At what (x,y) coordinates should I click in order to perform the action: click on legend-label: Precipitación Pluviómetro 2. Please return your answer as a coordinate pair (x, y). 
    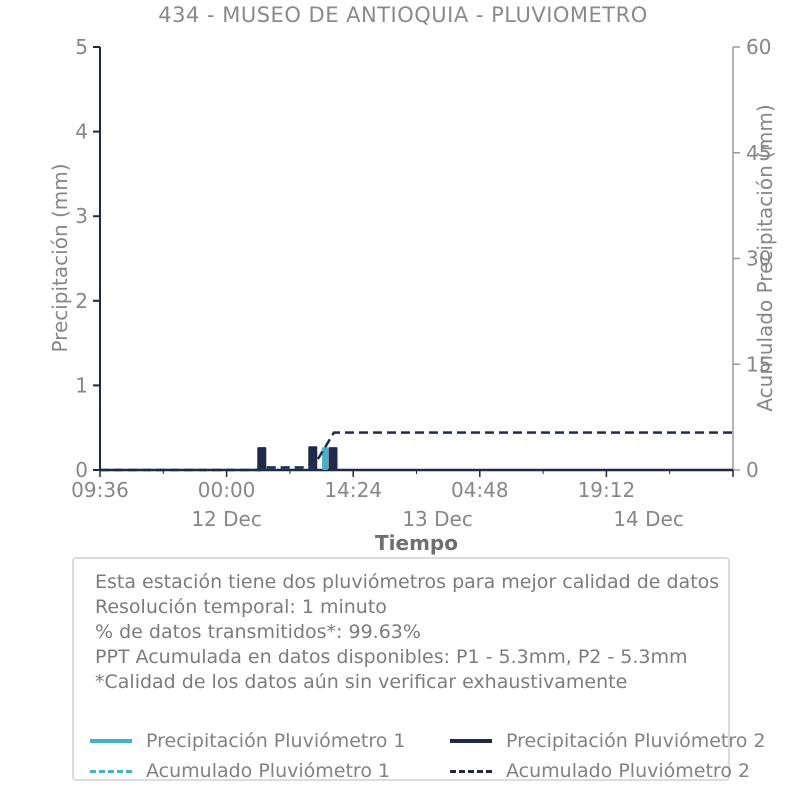
    Looking at the image, I should click on (636, 741).